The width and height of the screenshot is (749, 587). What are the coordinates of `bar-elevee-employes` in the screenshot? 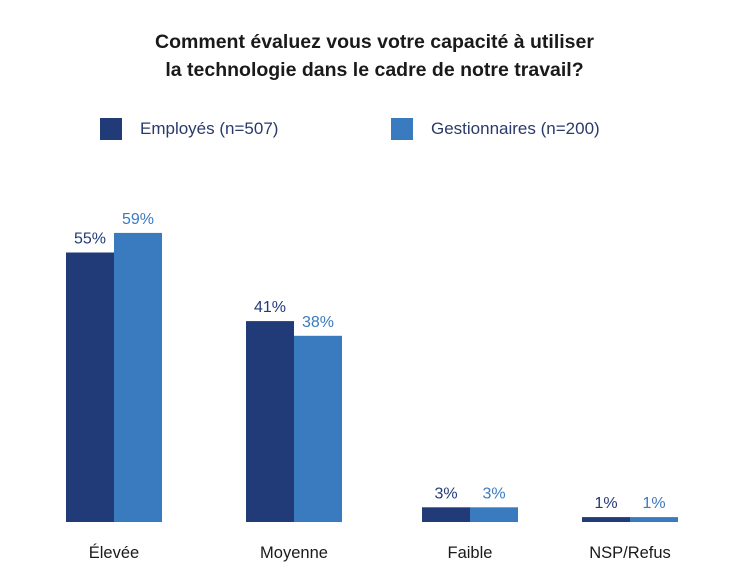 It's located at (90, 387).